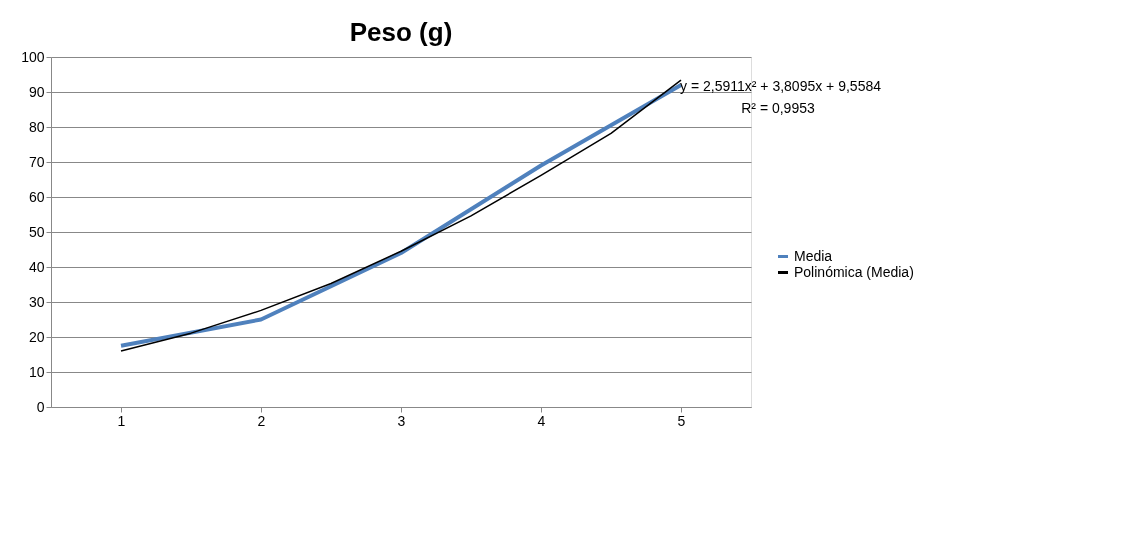  What do you see at coordinates (401, 32) in the screenshot?
I see `chart-title: Peso (g)` at bounding box center [401, 32].